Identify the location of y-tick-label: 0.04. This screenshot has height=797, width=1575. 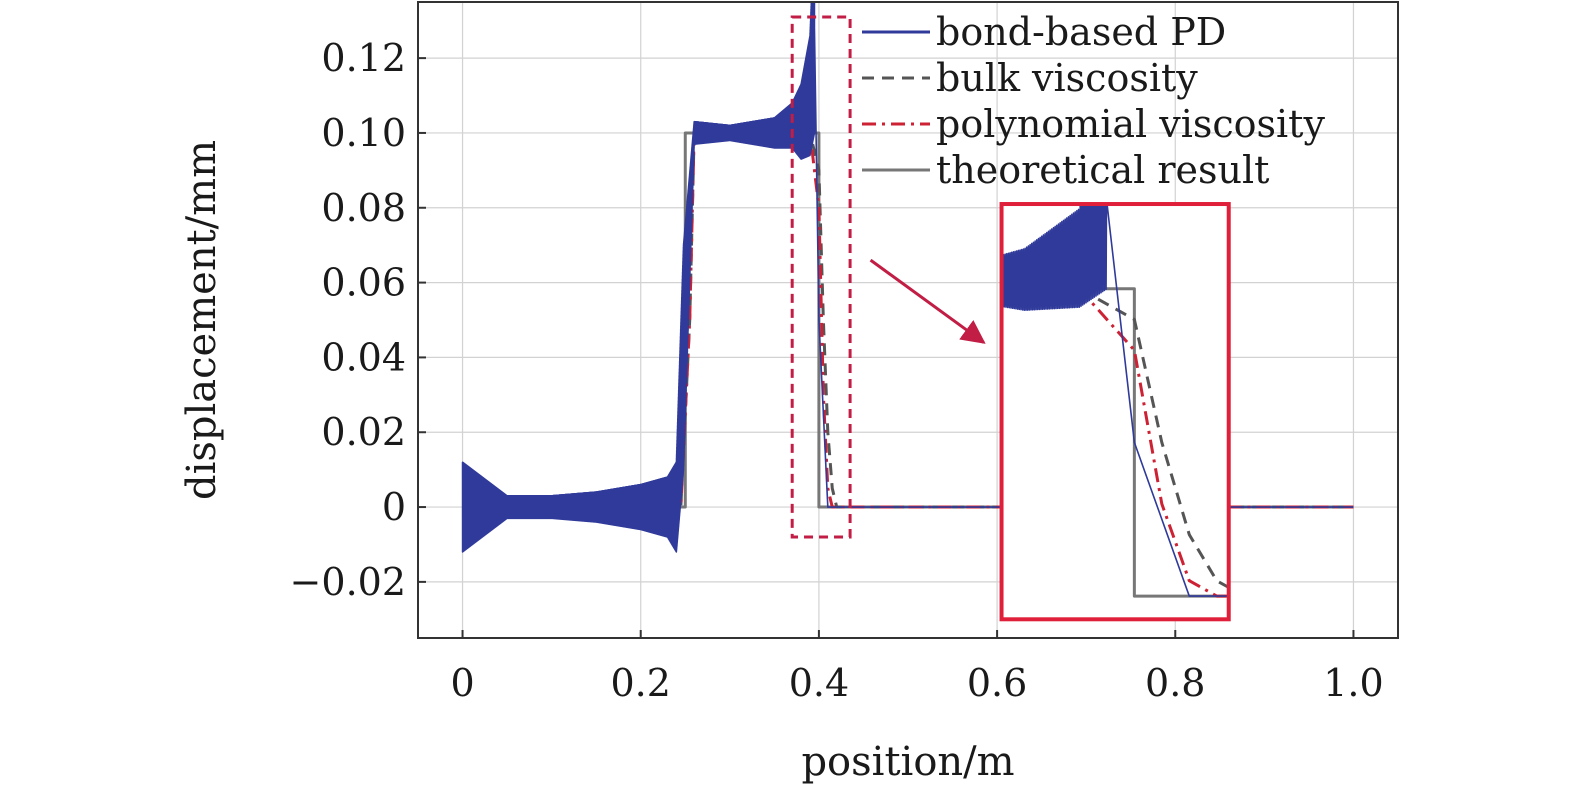
(363, 357).